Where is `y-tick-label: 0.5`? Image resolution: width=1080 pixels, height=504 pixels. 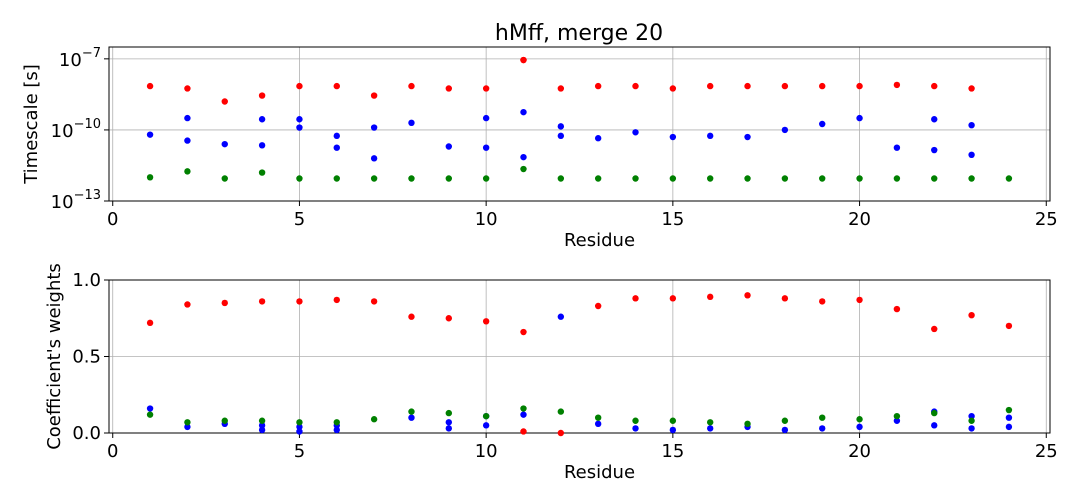 y-tick-label: 0.5 is located at coordinates (86, 357).